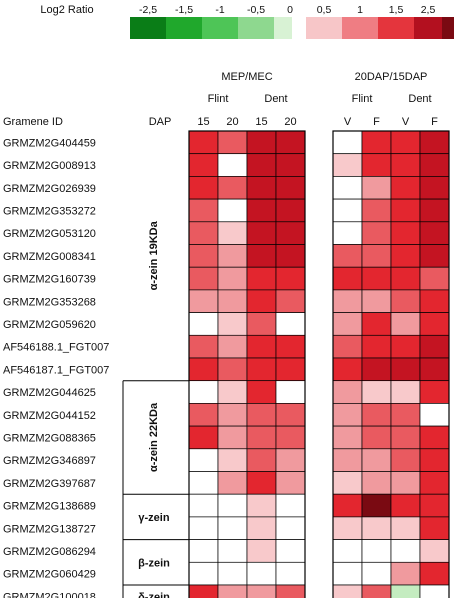  Describe the element at coordinates (66, 10) in the screenshot. I see `legend-title: Log2 Ratio` at that location.